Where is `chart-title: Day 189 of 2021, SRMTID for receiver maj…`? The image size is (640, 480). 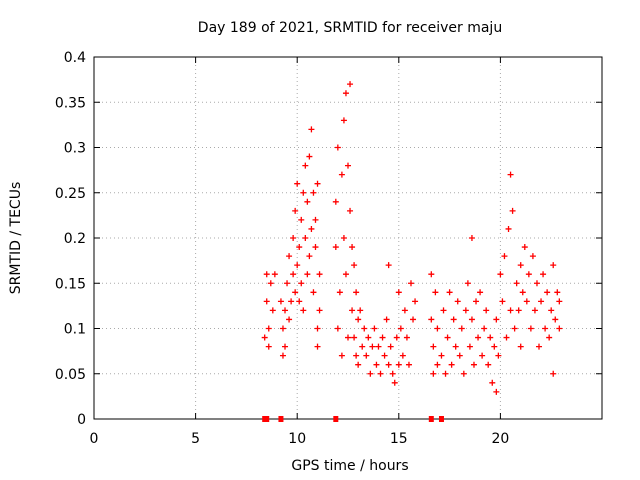
chart-title: Day 189 of 2021, SRMTID for receiver maj… is located at coordinates (350, 28).